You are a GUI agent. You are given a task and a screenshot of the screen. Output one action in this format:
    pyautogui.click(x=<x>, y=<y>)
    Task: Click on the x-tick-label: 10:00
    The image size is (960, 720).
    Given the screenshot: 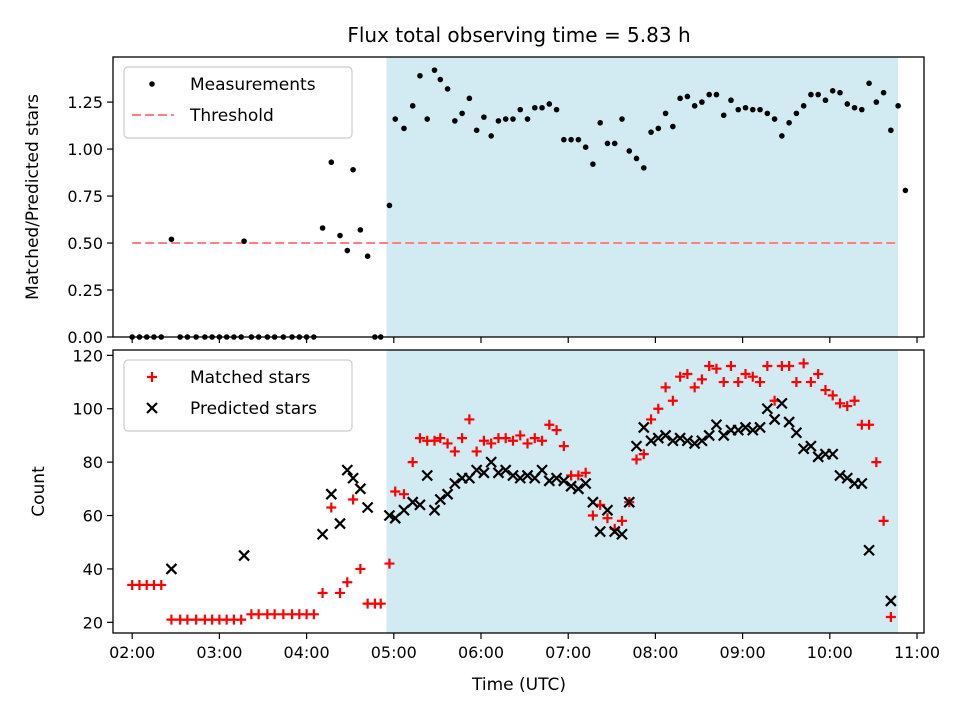 What is the action you would take?
    pyautogui.click(x=830, y=652)
    